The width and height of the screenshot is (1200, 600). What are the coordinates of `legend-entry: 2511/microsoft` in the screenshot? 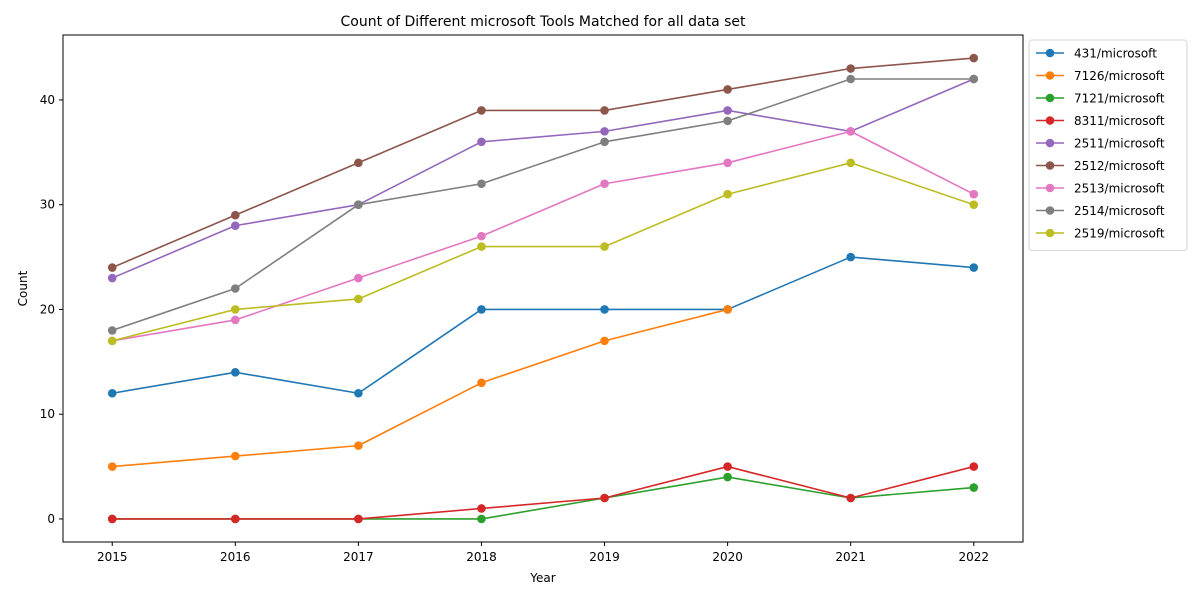 It's located at (1100, 144).